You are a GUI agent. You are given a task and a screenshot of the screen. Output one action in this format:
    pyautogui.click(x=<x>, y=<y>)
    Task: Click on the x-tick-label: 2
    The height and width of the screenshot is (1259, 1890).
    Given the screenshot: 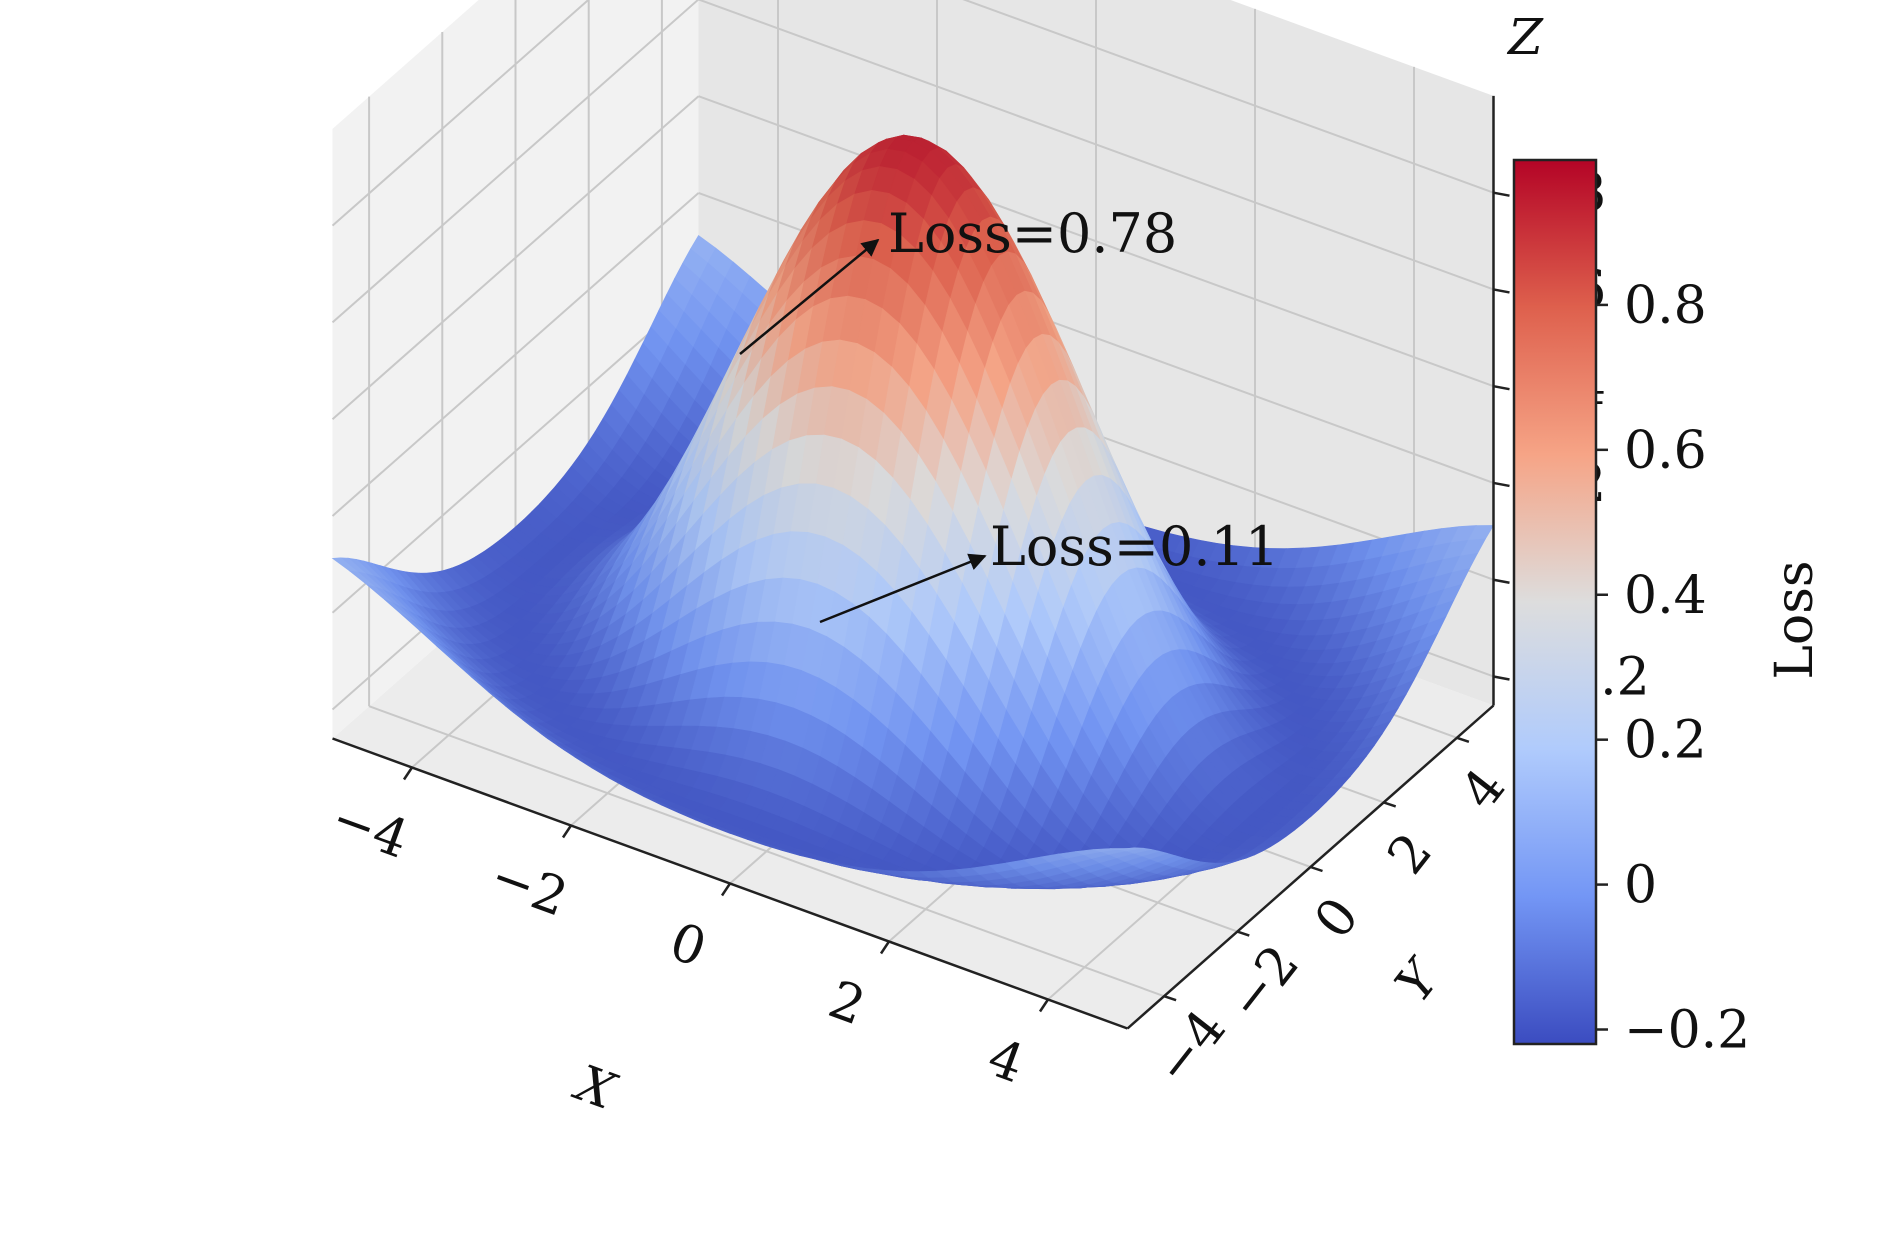 What is the action you would take?
    pyautogui.click(x=847, y=1004)
    